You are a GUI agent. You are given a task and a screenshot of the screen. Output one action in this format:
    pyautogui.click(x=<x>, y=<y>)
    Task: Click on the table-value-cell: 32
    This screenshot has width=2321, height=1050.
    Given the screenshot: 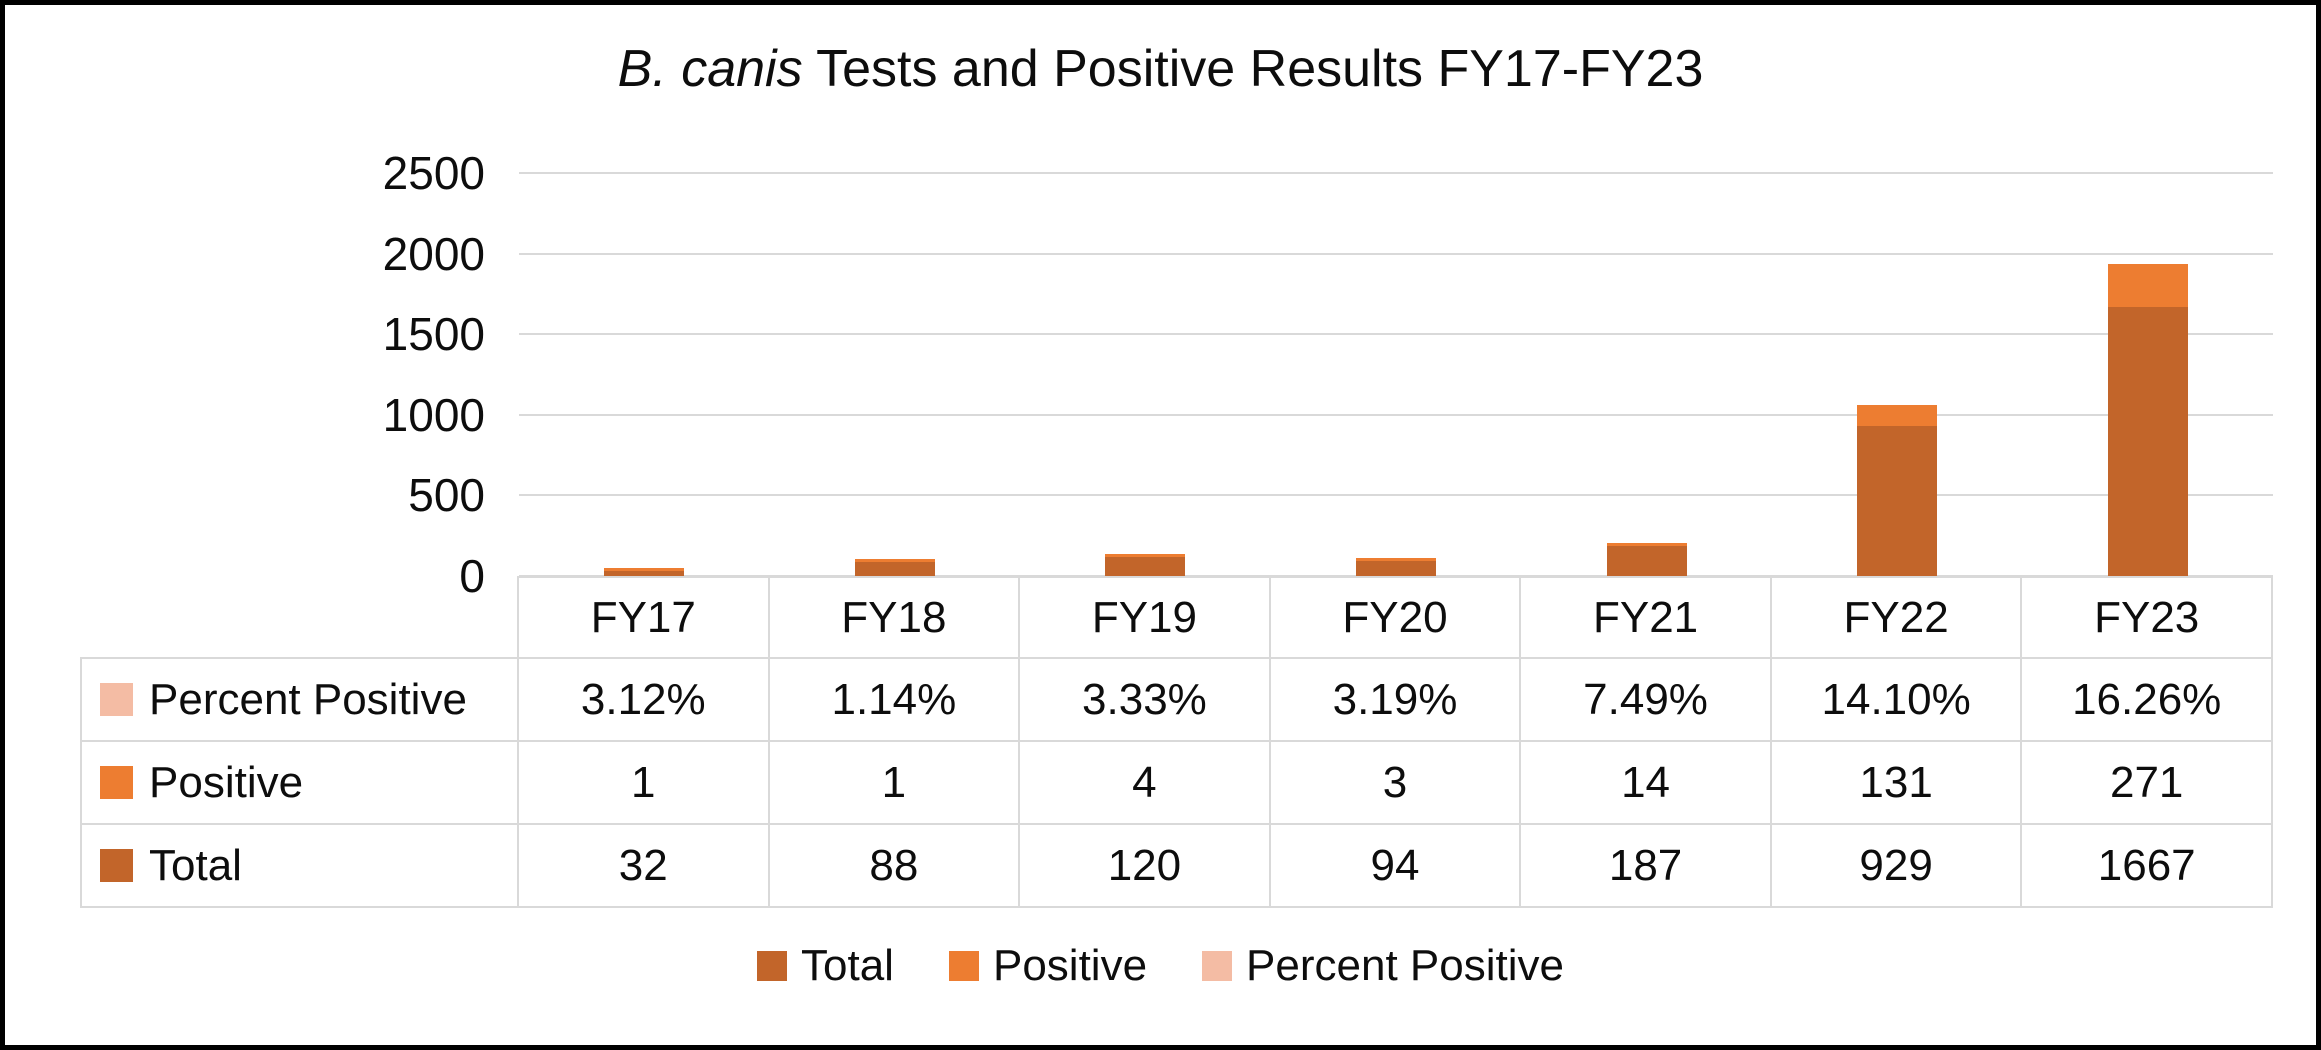 What is the action you would take?
    pyautogui.click(x=644, y=866)
    